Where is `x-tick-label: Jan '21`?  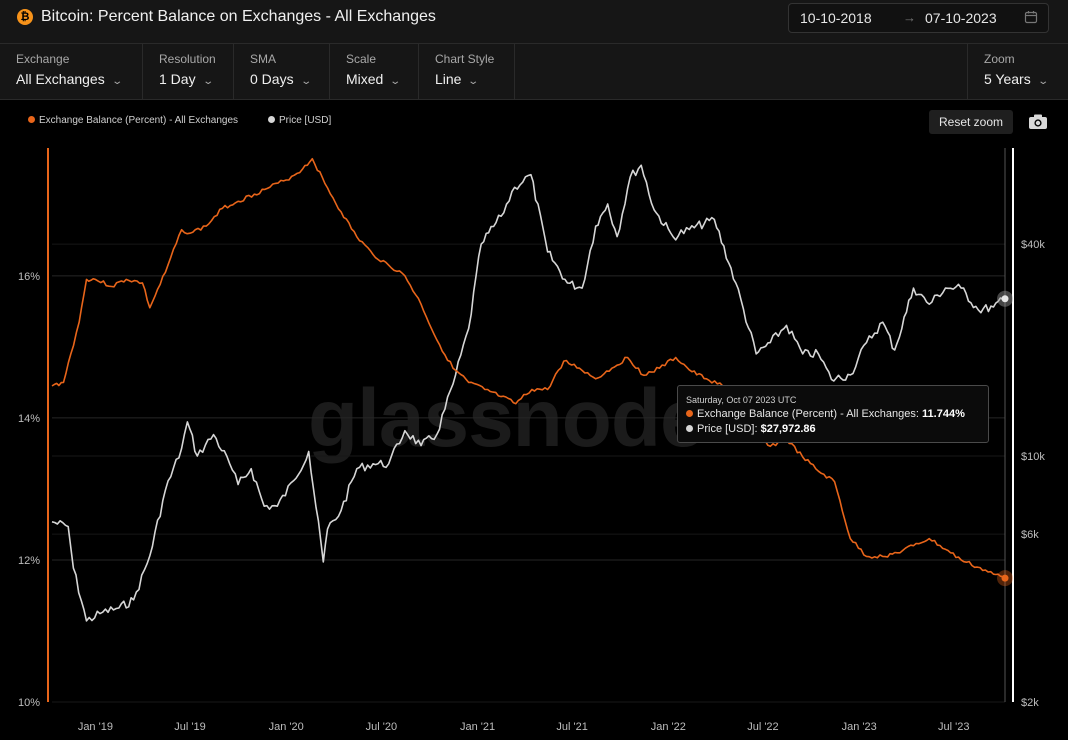 x-tick-label: Jan '21 is located at coordinates (477, 727).